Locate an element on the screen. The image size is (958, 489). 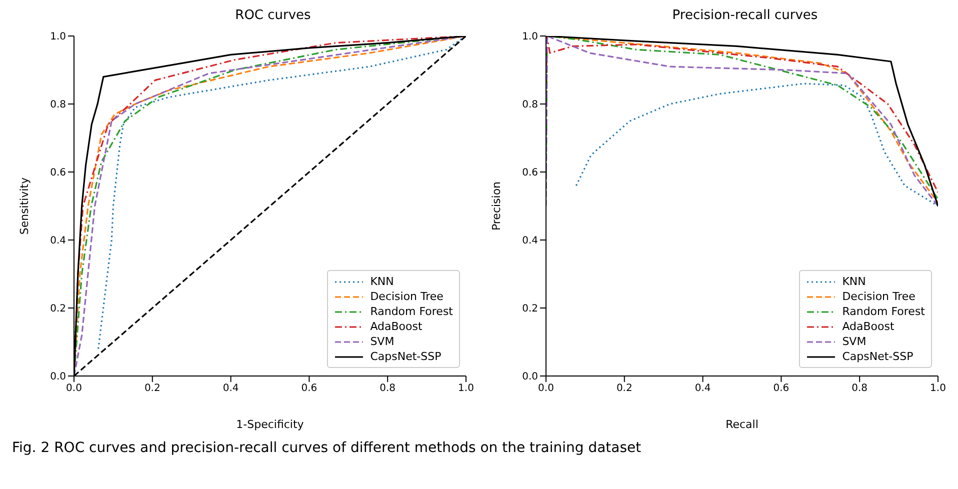
y-axis-title: Sensitivity is located at coordinates (24, 205).